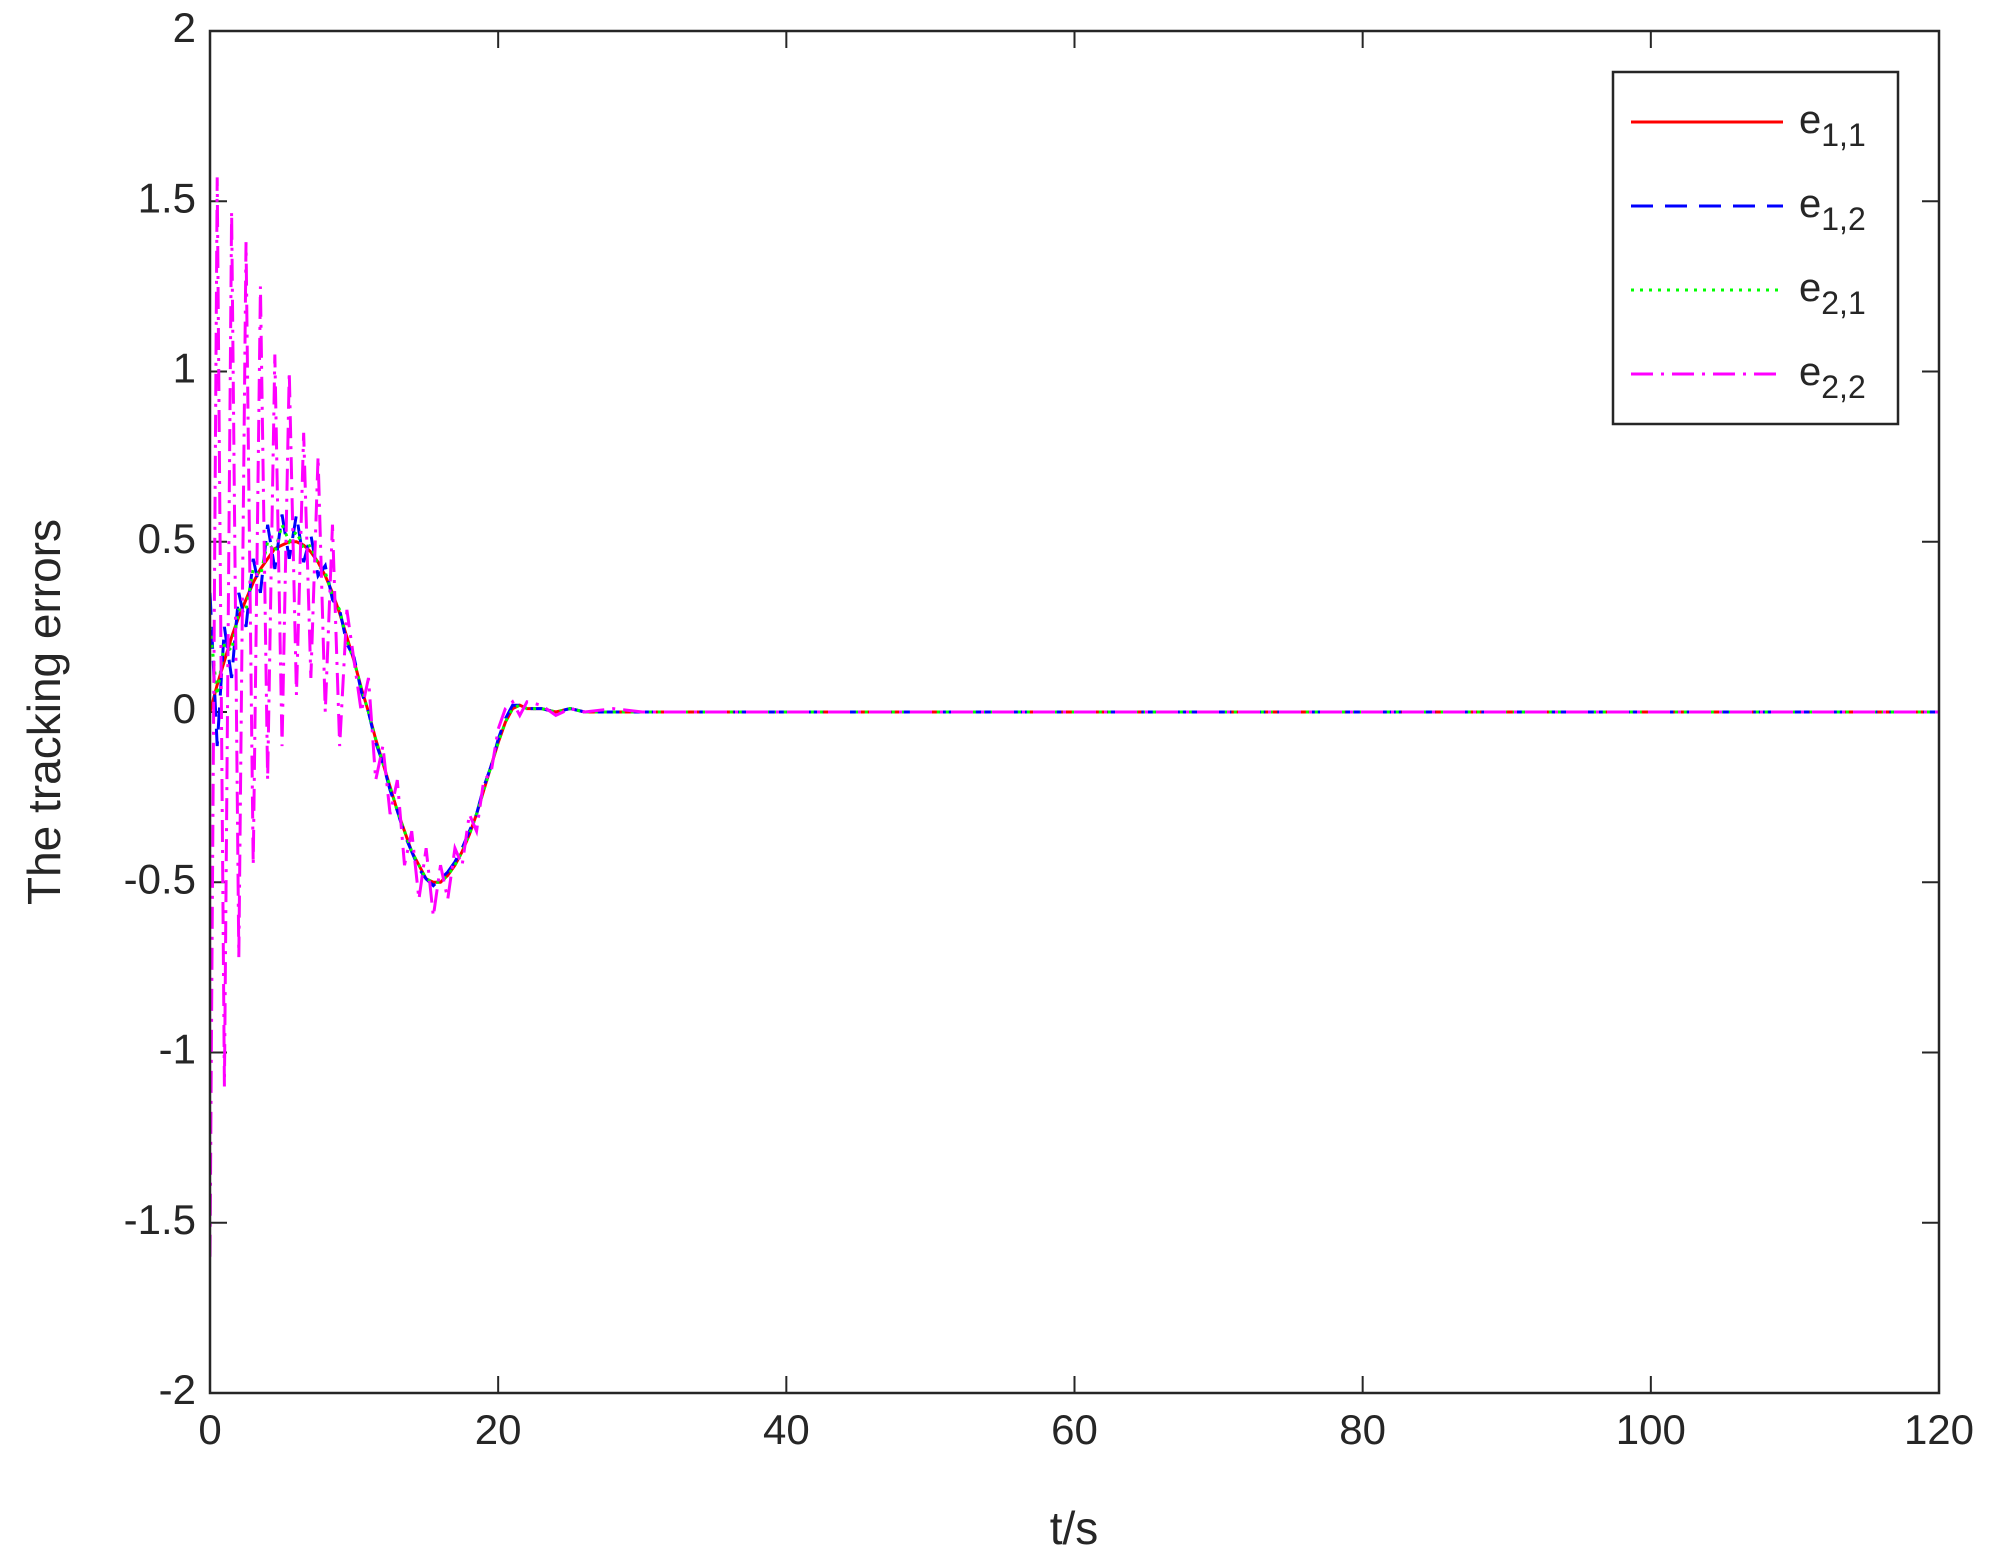 The height and width of the screenshot is (1561, 1989). What do you see at coordinates (1843, 135) in the screenshot?
I see `legend-subscript: 1,1` at bounding box center [1843, 135].